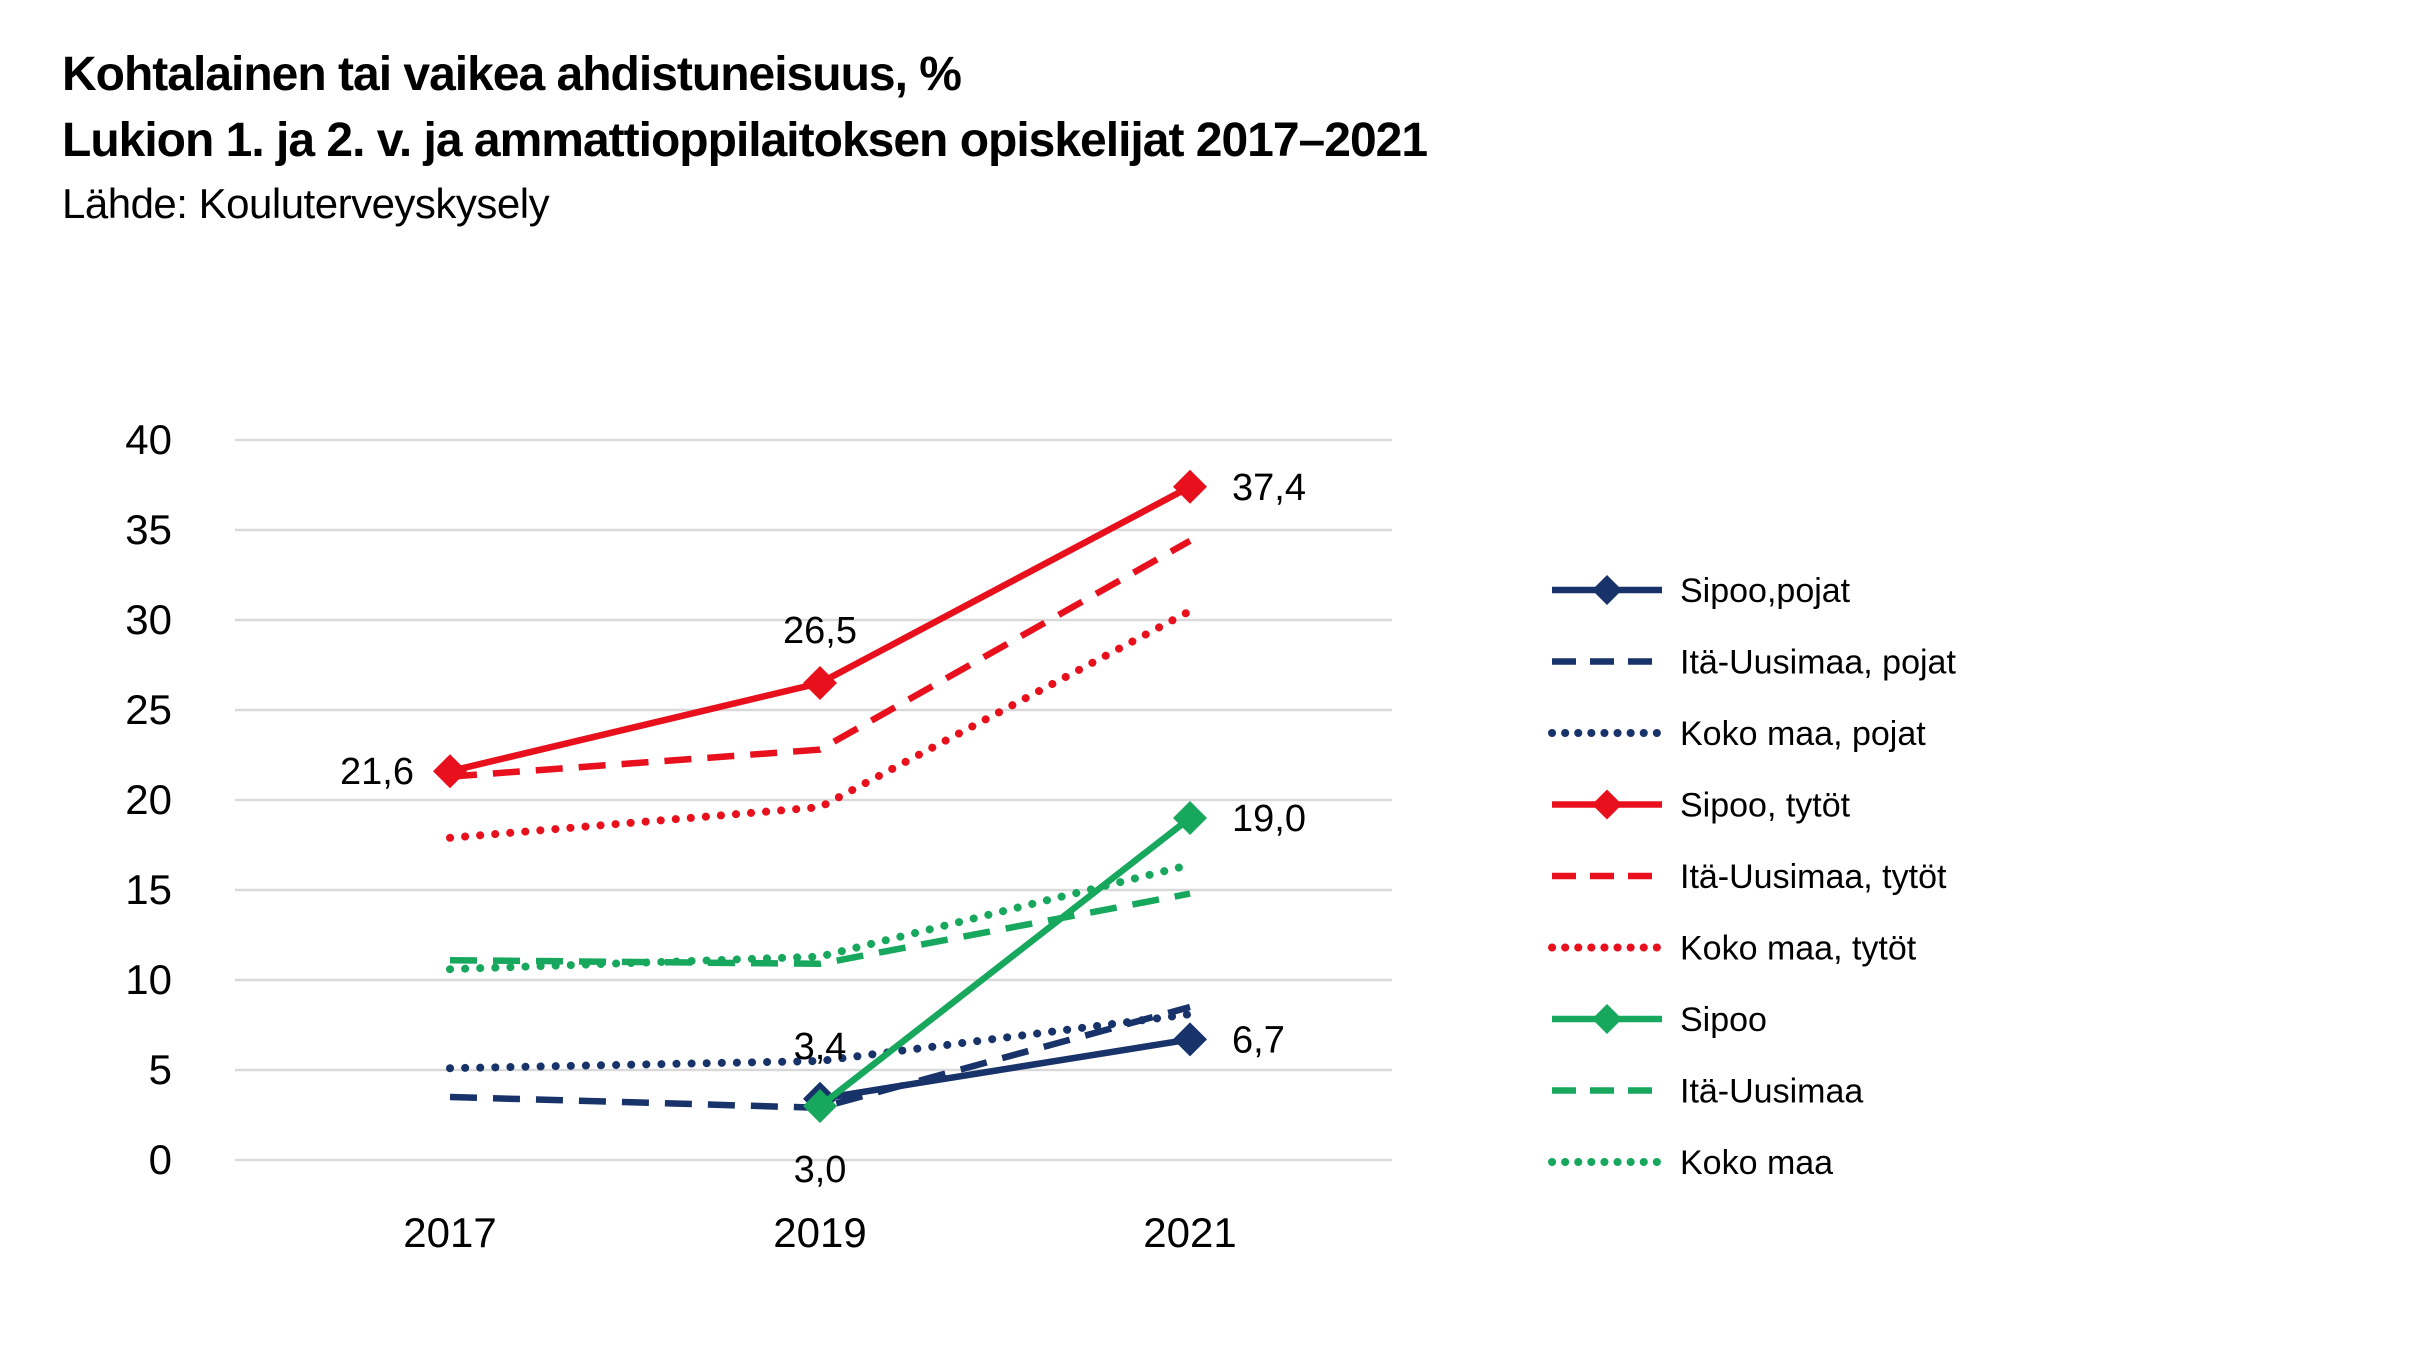 This screenshot has width=2409, height=1366. I want to click on legend-item: Koko maa, so click(1690, 1163).